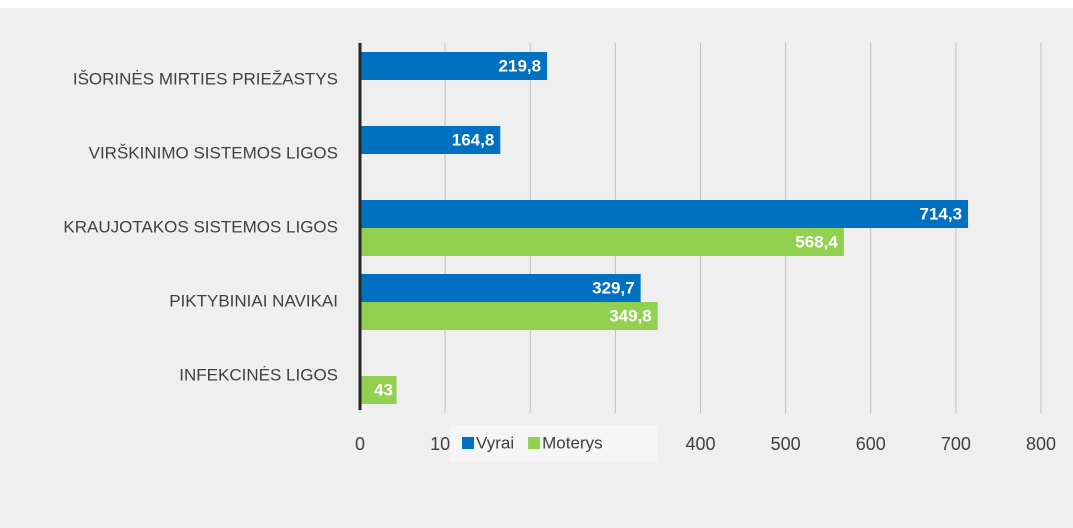  What do you see at coordinates (1041, 444) in the screenshot?
I see `x-tick-label: 800` at bounding box center [1041, 444].